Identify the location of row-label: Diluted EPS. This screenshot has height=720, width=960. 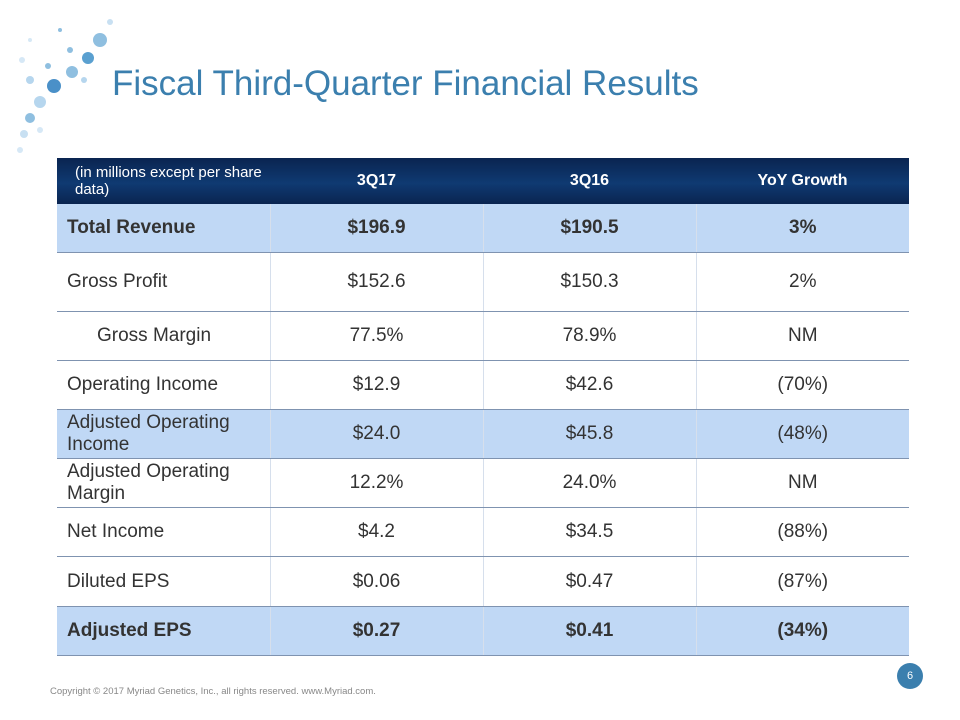
(164, 581).